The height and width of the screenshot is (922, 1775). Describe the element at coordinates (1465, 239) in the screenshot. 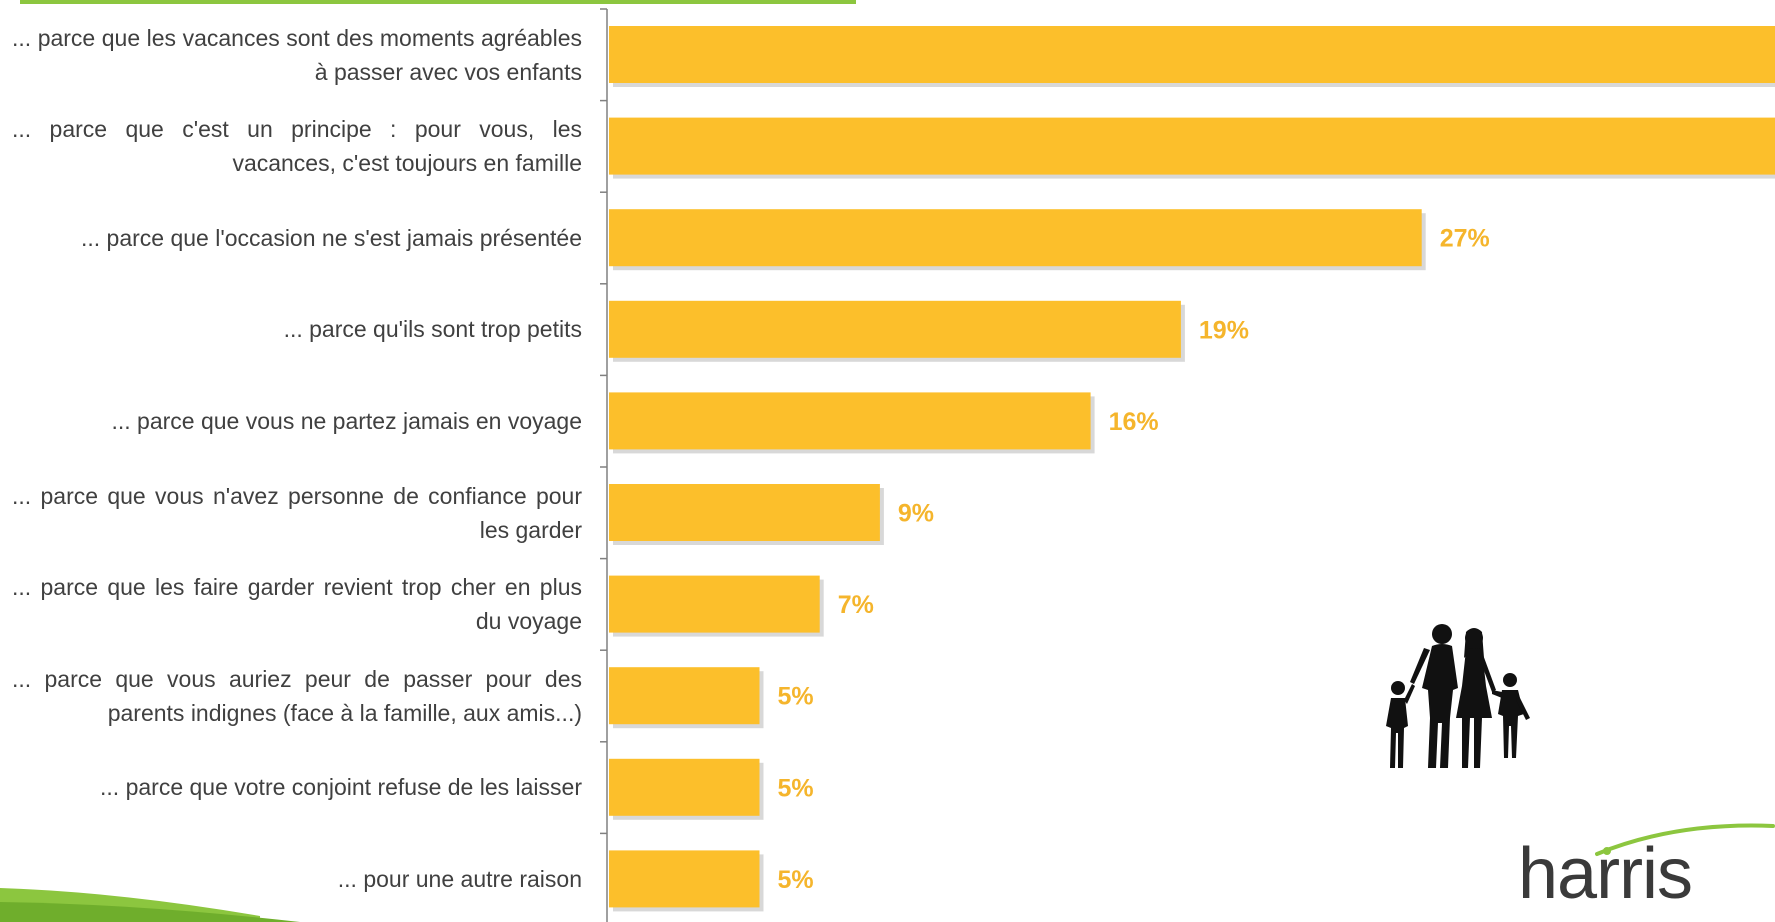

I see `data-label: 27%` at that location.